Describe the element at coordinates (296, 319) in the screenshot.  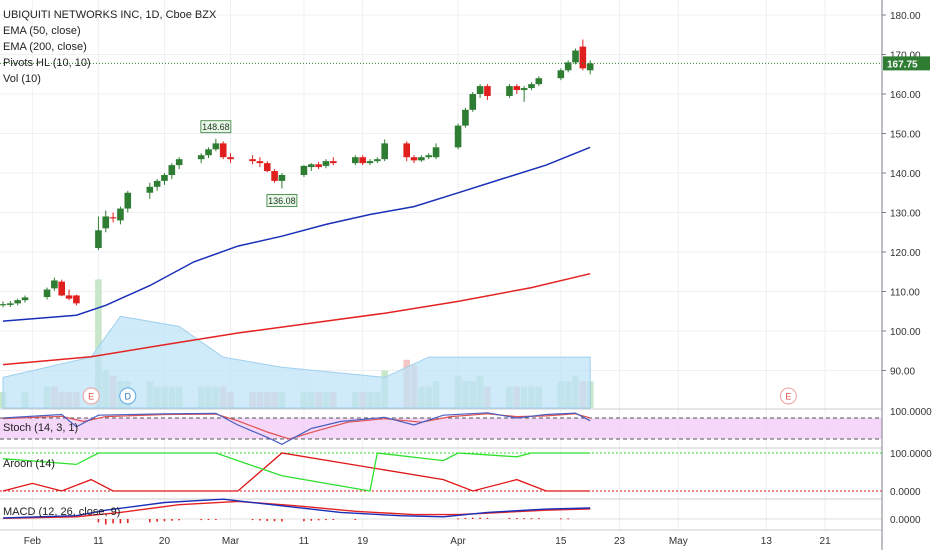
I see `ema200-line` at that location.